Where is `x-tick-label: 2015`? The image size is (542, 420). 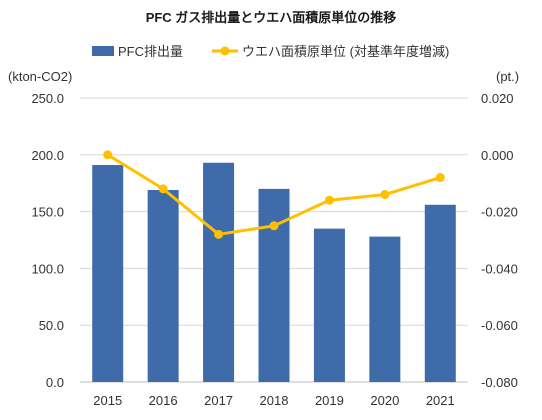 x-tick-label: 2015 is located at coordinates (107, 400).